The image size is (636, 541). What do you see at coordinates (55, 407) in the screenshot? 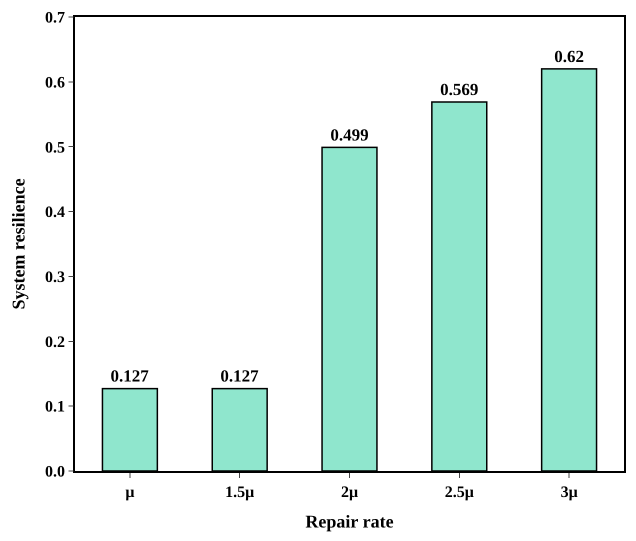
I see `y-tick-label: 0.1` at bounding box center [55, 407].